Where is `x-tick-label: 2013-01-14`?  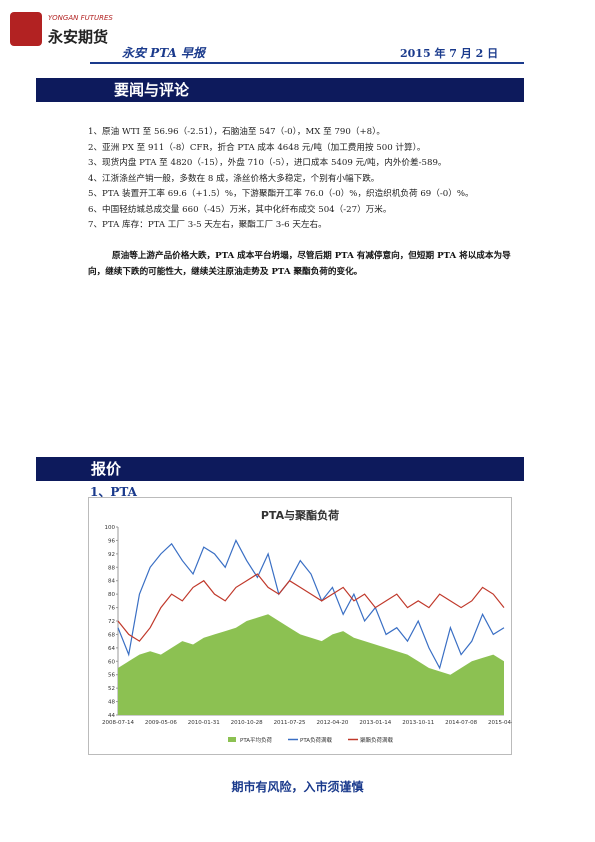 x-tick-label: 2013-01-14 is located at coordinates (375, 723).